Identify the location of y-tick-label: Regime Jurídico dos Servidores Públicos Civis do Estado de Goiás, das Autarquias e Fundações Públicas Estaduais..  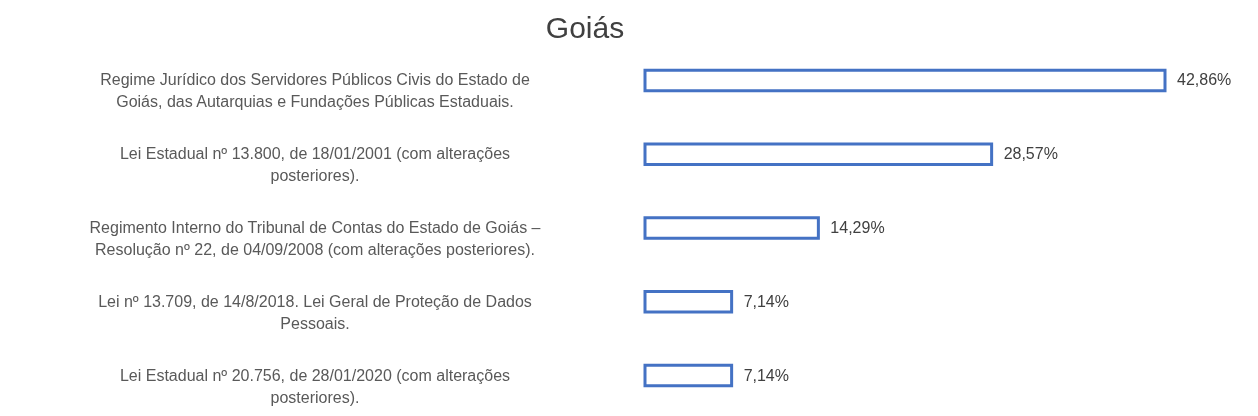
(315, 91).